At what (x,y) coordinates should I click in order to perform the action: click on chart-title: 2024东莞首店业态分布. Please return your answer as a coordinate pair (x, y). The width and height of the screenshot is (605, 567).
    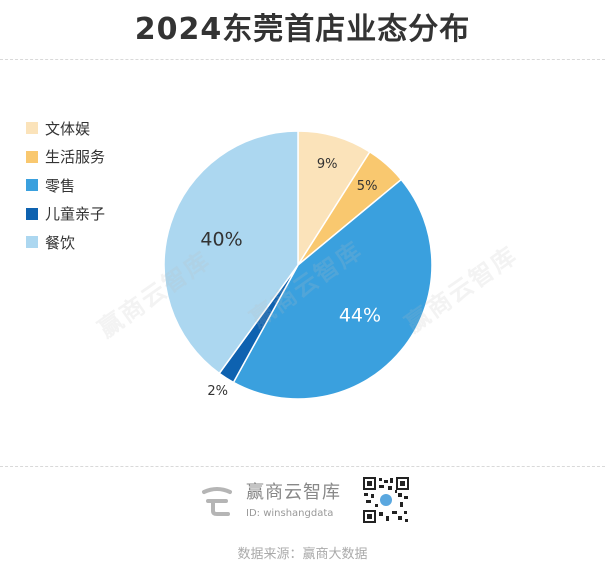
    Looking at the image, I should click on (302, 29).